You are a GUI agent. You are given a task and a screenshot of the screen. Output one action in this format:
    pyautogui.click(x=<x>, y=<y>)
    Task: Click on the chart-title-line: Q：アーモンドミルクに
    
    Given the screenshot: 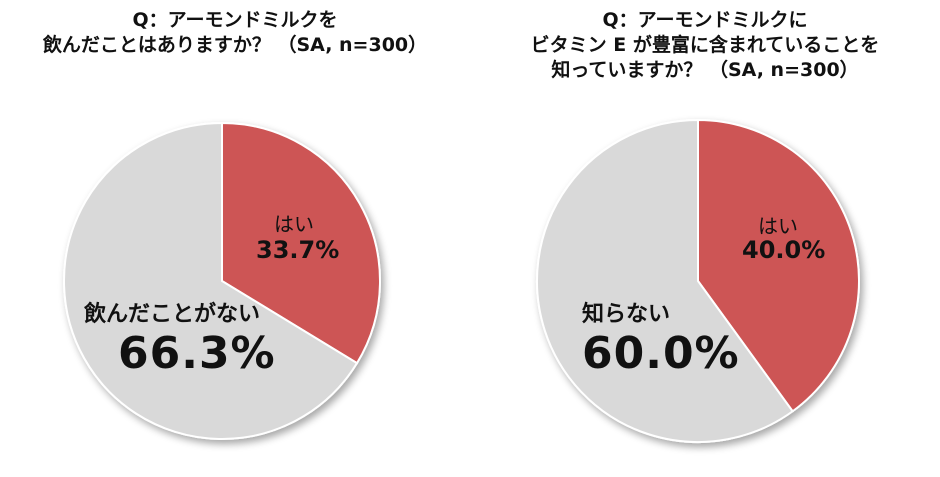 What is the action you would take?
    pyautogui.click(x=705, y=20)
    